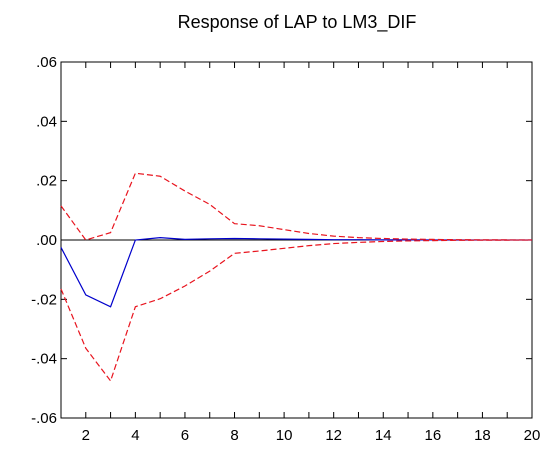 The width and height of the screenshot is (547, 456). Describe the element at coordinates (297, 22) in the screenshot. I see `chart-title: Response of LAP to LM3_DIF` at that location.